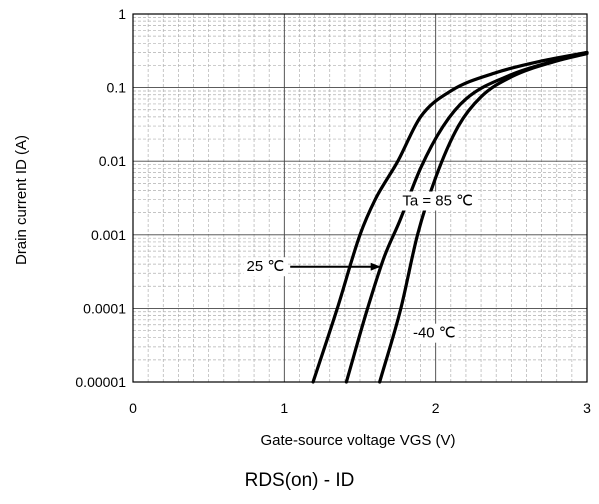 The width and height of the screenshot is (599, 504). Describe the element at coordinates (100, 382) in the screenshot. I see `y-tick-label: 0.00001` at that location.